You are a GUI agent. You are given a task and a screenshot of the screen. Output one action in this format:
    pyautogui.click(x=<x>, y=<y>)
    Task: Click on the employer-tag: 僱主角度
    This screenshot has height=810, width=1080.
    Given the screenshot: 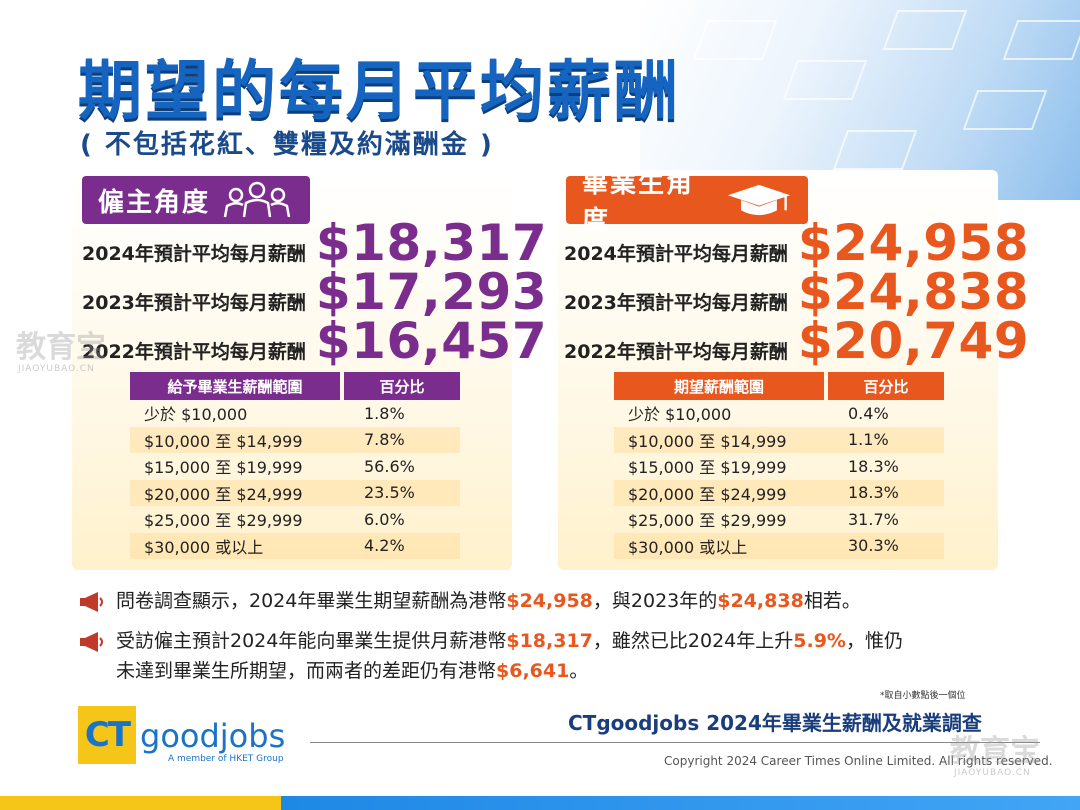 What is the action you would take?
    pyautogui.click(x=196, y=200)
    